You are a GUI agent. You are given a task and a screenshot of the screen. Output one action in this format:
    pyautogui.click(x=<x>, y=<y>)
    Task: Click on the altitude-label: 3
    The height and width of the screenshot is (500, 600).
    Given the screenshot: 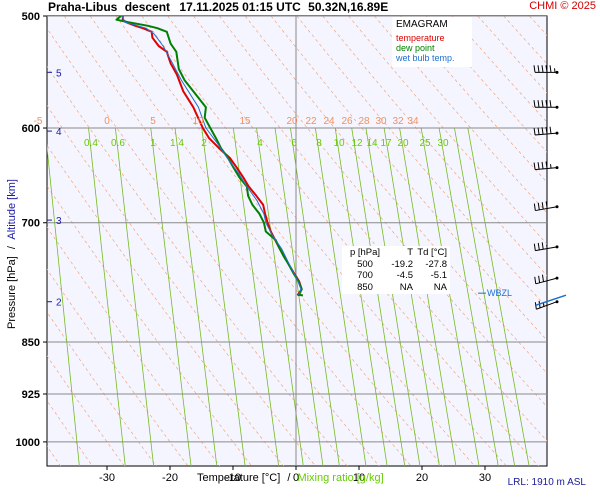 What is the action you would take?
    pyautogui.click(x=59, y=221)
    